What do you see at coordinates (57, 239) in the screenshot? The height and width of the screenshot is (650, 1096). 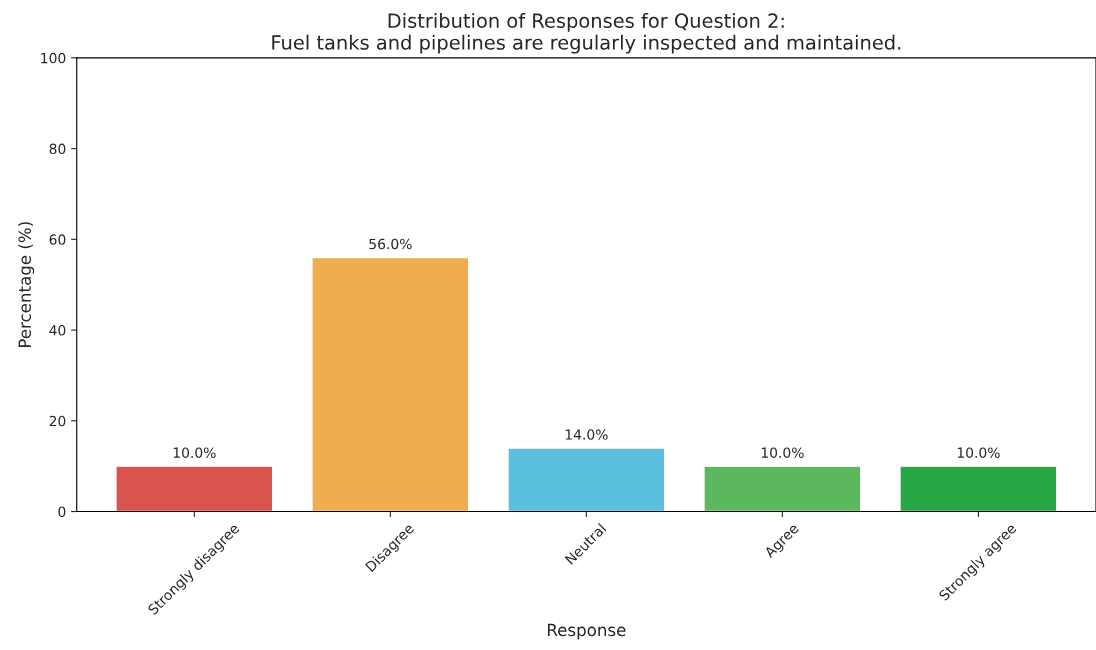 I see `y-tick-label: 60` at bounding box center [57, 239].